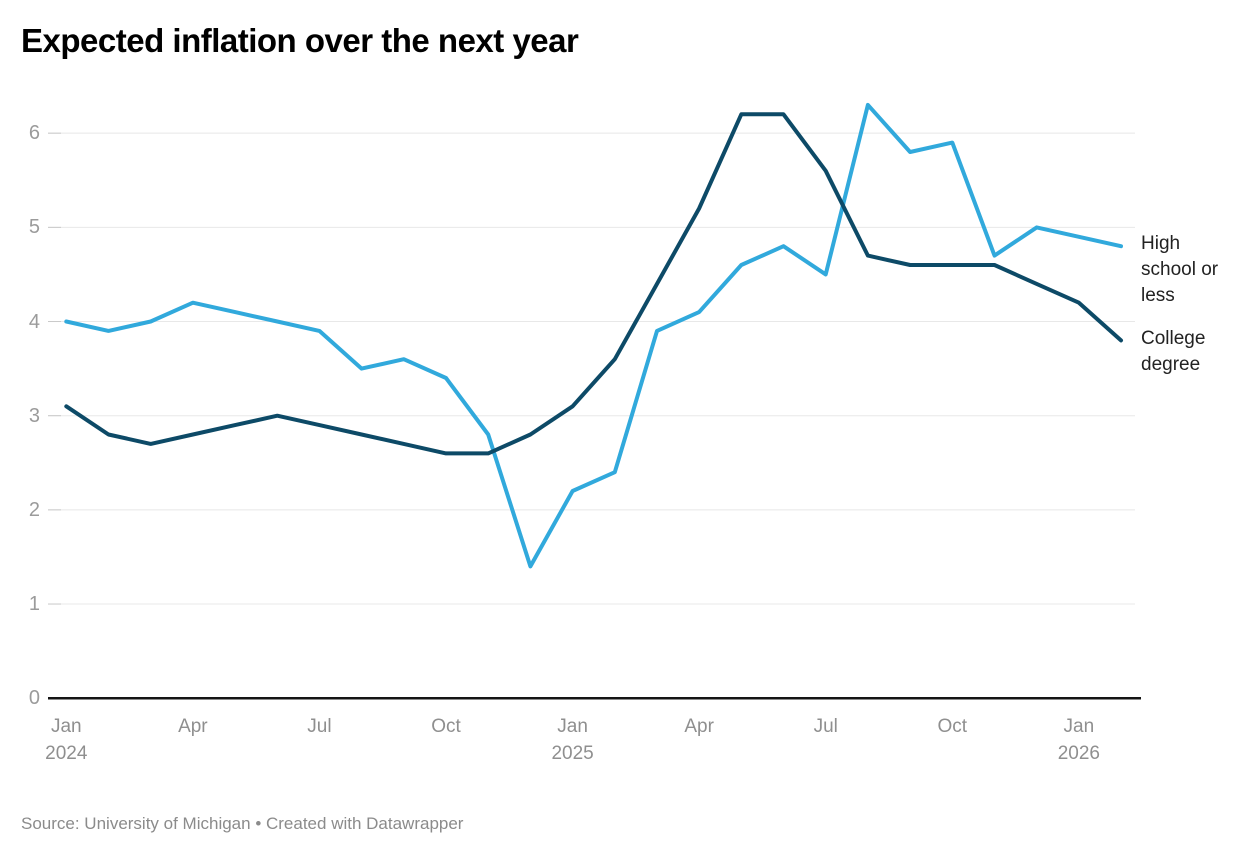 This screenshot has width=1240, height=858. I want to click on x-tick-year: 2026, so click(1078, 753).